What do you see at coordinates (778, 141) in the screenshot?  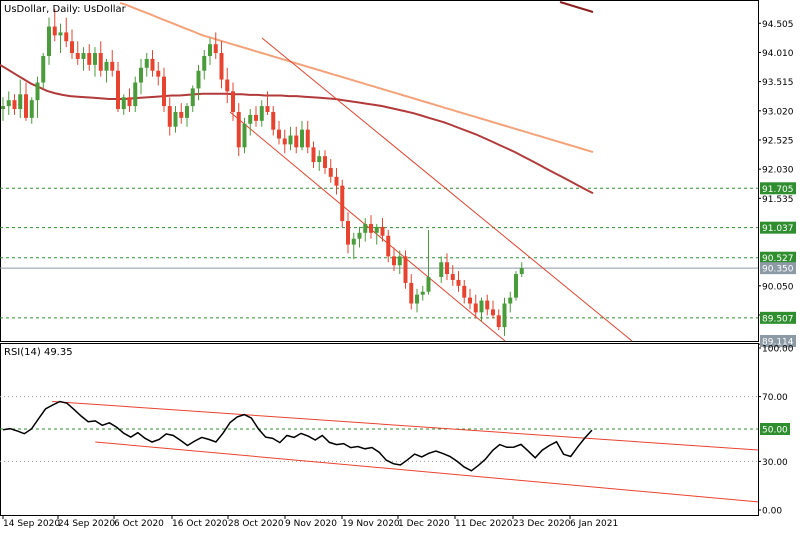 I see `y-tick-label: 92.525` at bounding box center [778, 141].